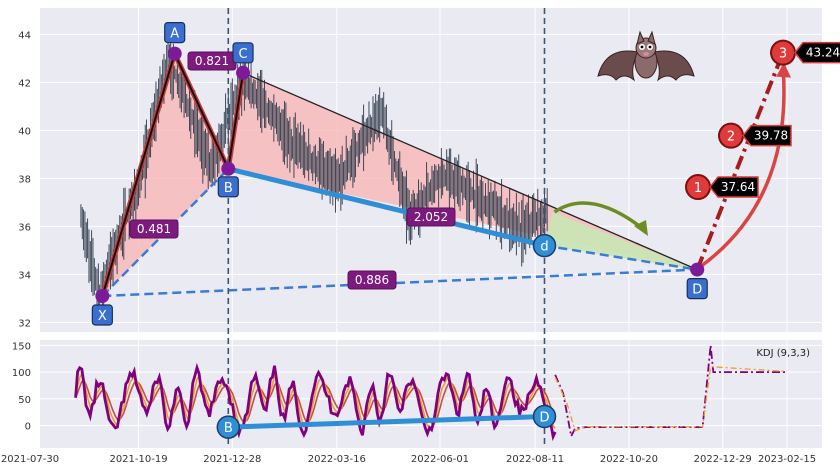 This screenshot has width=840, height=471. Describe the element at coordinates (629, 459) in the screenshot. I see `x-tick-label: 2022-10-20` at that location.